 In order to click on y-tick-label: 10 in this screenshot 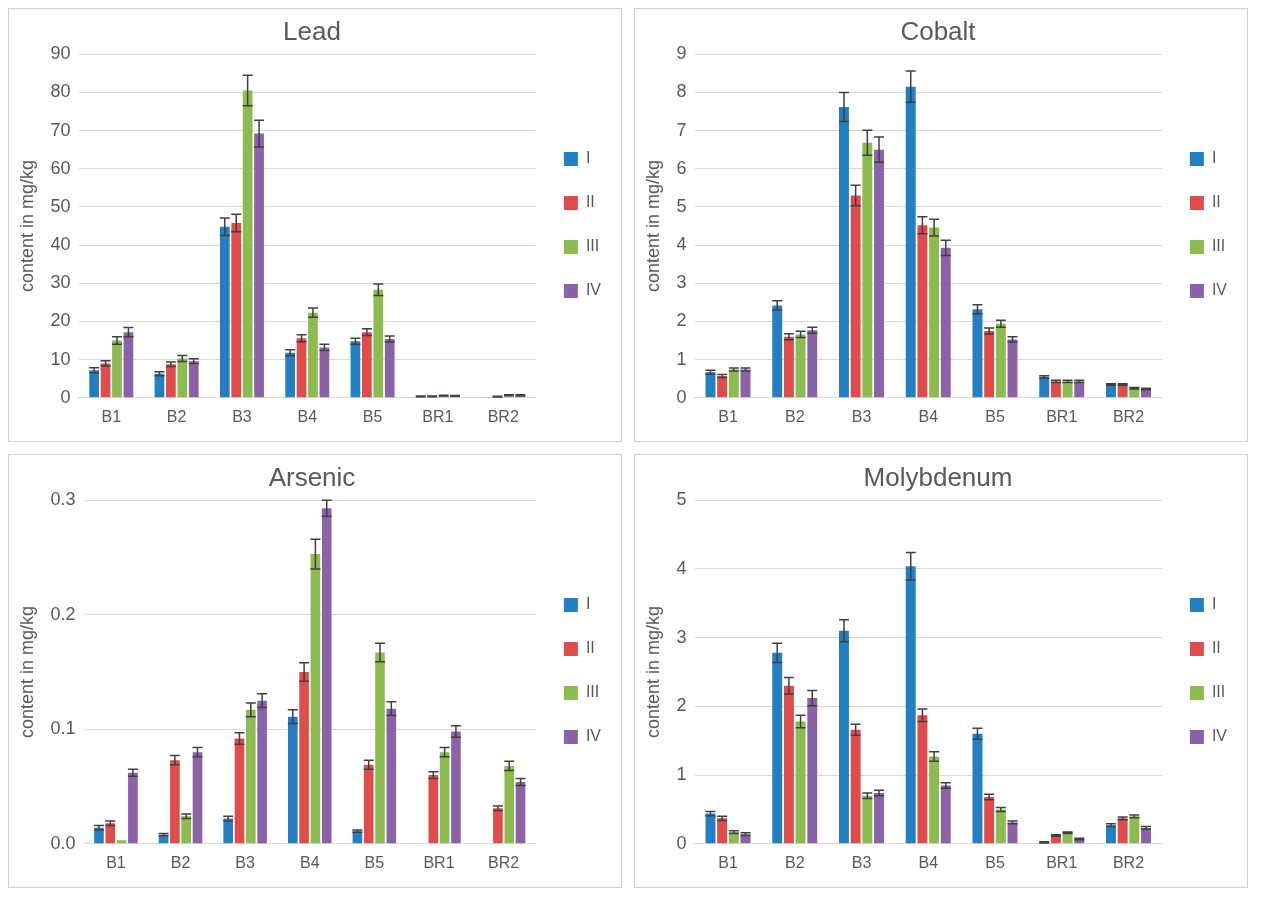, I will do `click(60, 358)`.